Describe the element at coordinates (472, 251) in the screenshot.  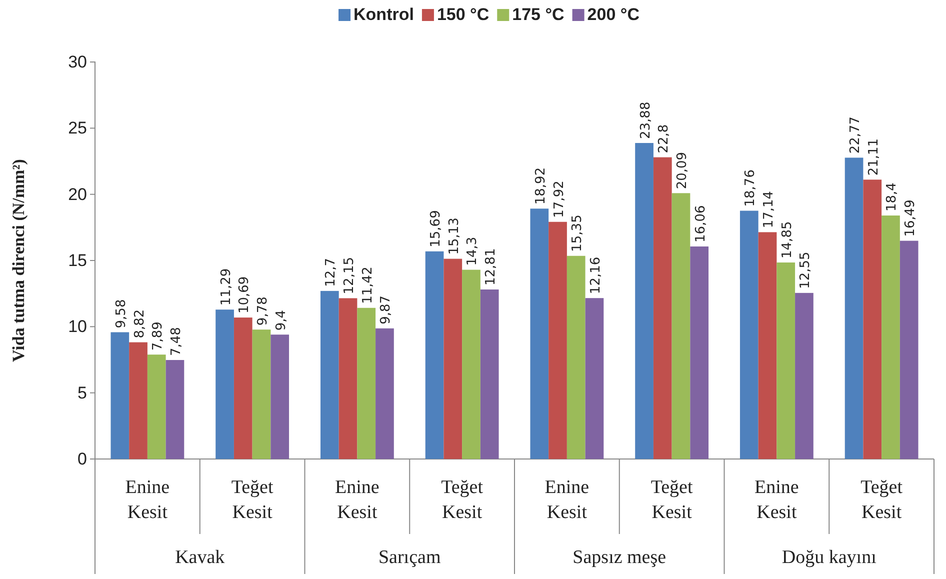
I see `data-label: 14,3` at that location.